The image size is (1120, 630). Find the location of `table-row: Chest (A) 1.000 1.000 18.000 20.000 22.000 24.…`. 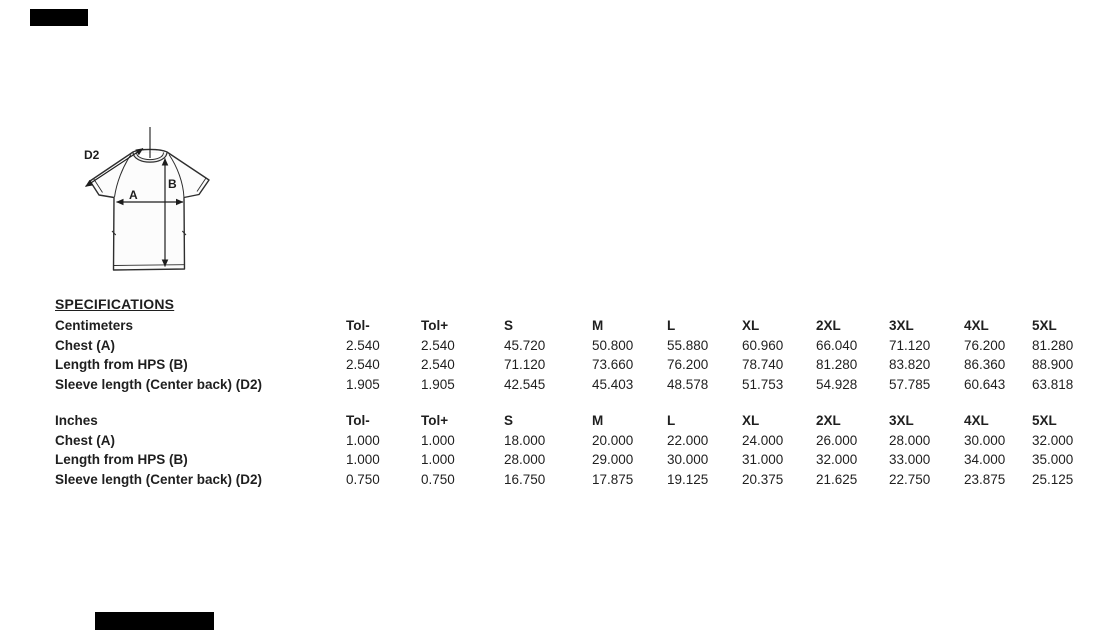

table-row: Chest (A) 1.000 1.000 18.000 20.000 22.000 24.… is located at coordinates (580, 441).